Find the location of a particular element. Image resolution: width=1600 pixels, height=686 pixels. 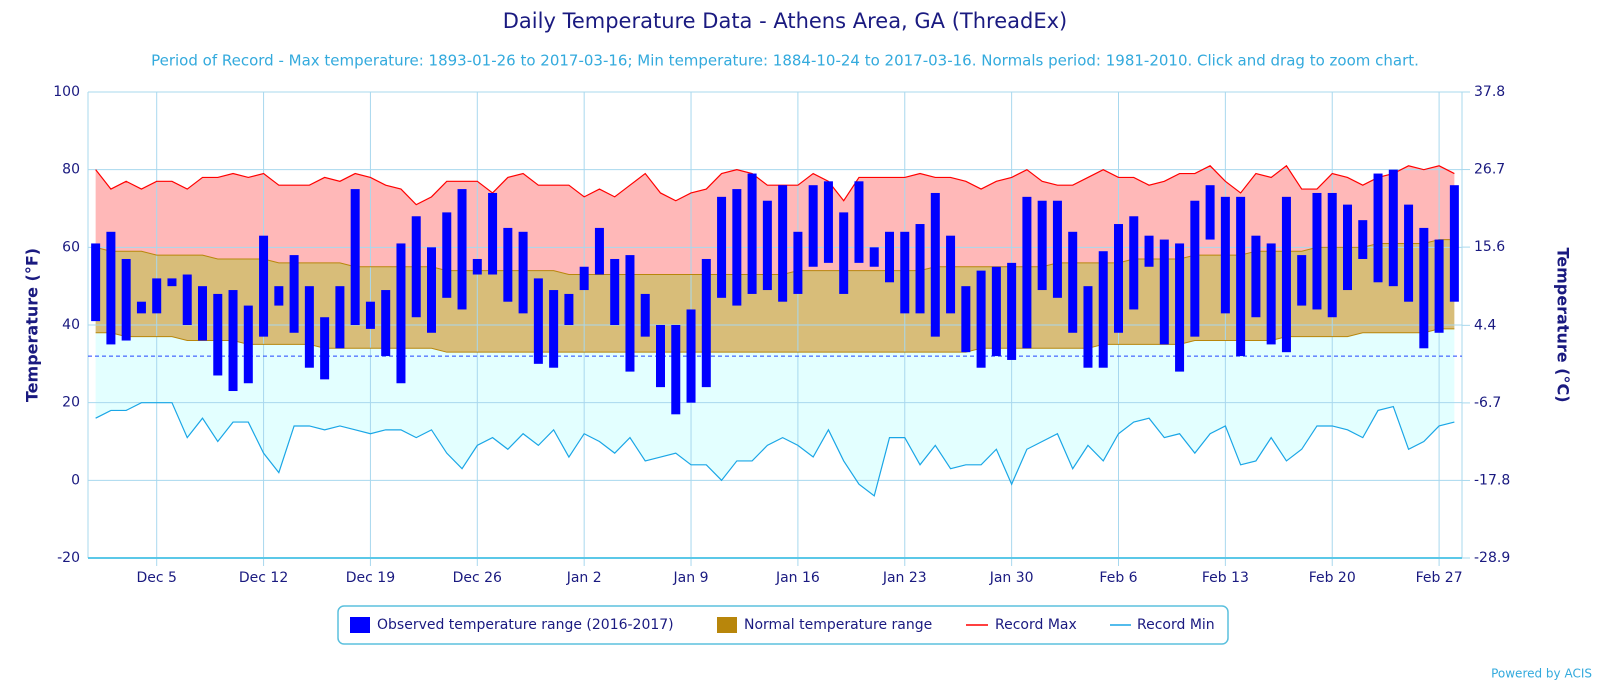

y2-tick-label: -28.9 is located at coordinates (1492, 558).